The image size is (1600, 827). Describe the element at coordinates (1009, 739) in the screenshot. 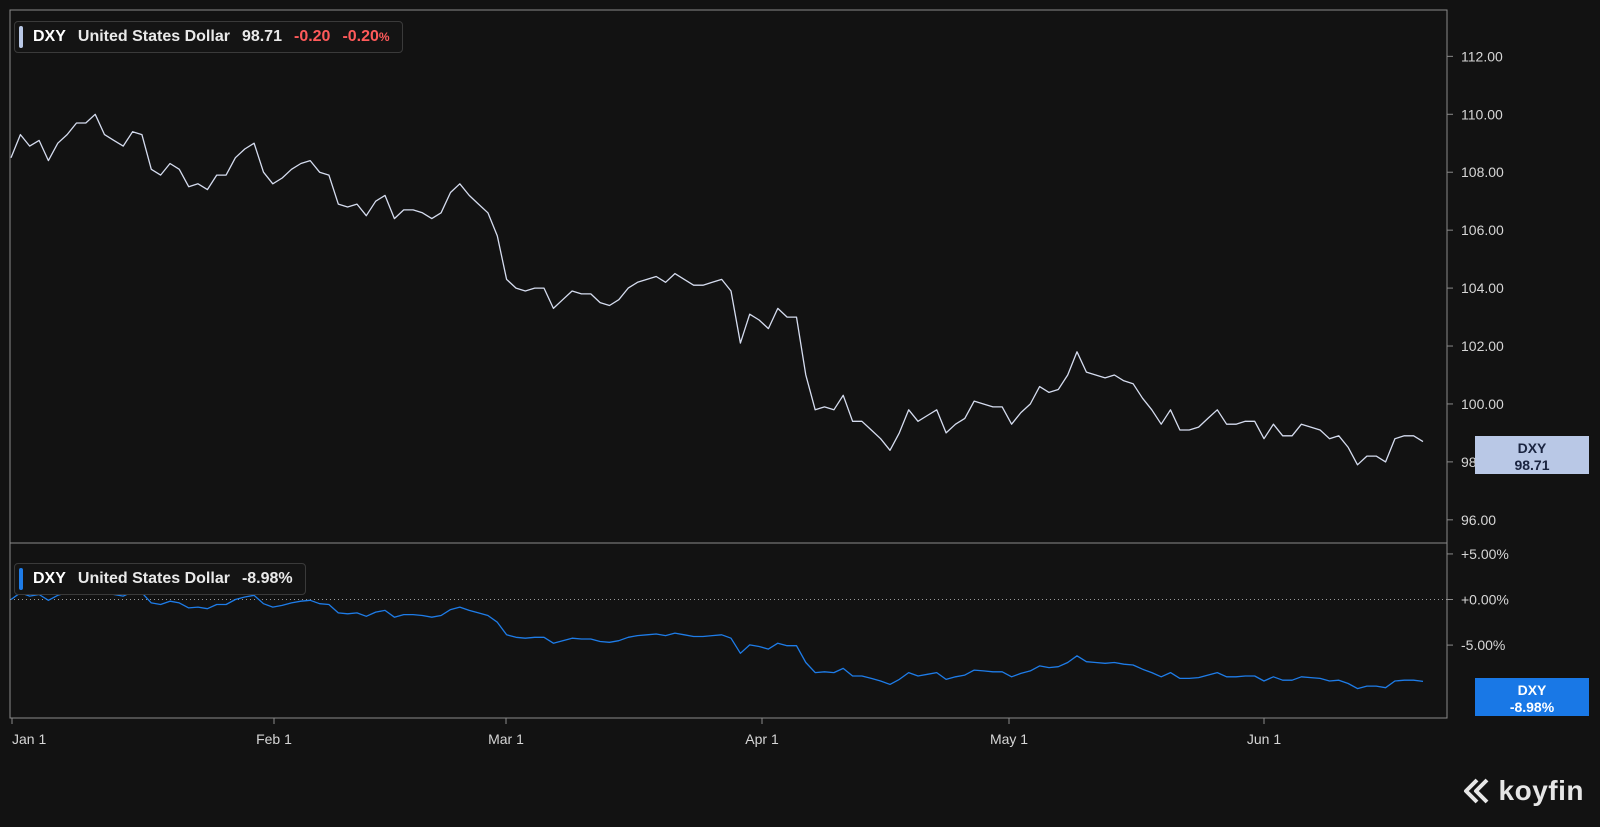

I see `x-tick-label: May 1` at that location.